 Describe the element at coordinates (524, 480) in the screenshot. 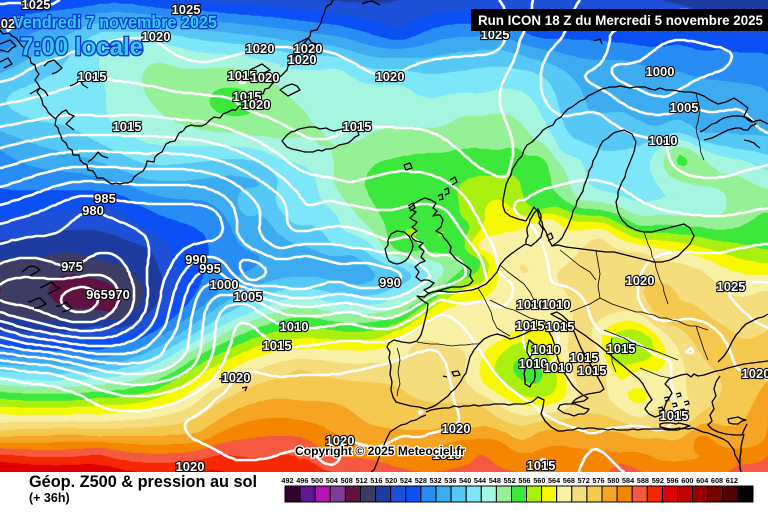

I see `svg-text: 556` at that location.